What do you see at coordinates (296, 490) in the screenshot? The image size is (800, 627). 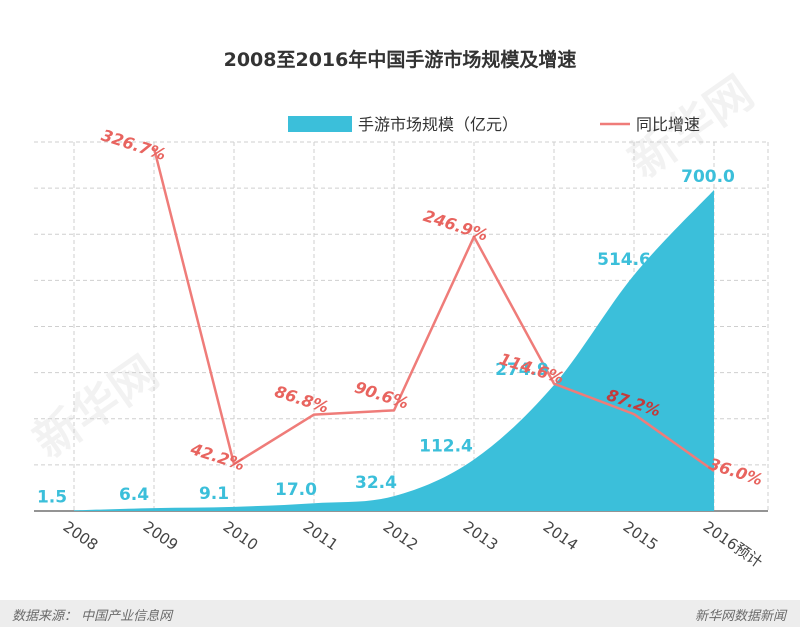 I see `market-size-label-2011: 17.0` at bounding box center [296, 490].